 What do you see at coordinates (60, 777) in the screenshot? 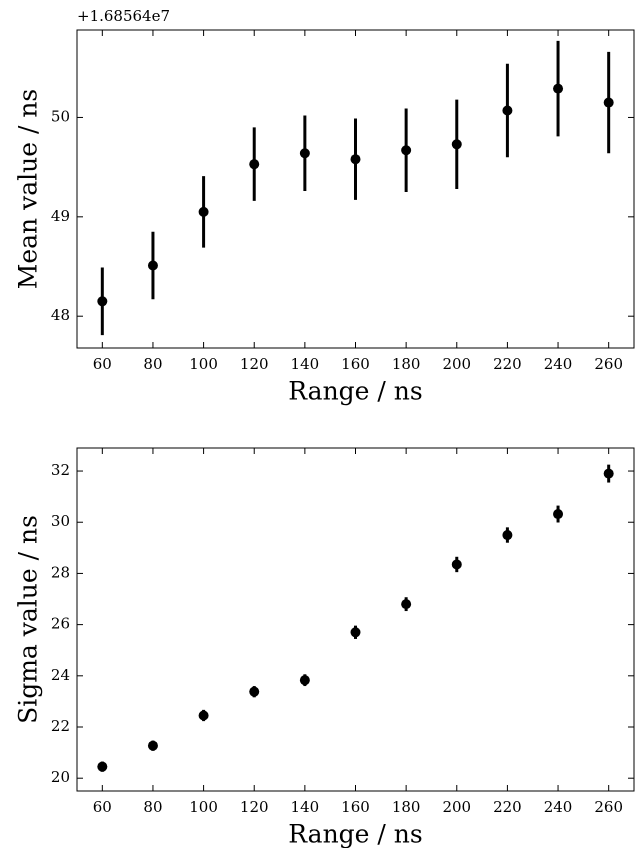
I see `y-tick-label: 20` at bounding box center [60, 777].